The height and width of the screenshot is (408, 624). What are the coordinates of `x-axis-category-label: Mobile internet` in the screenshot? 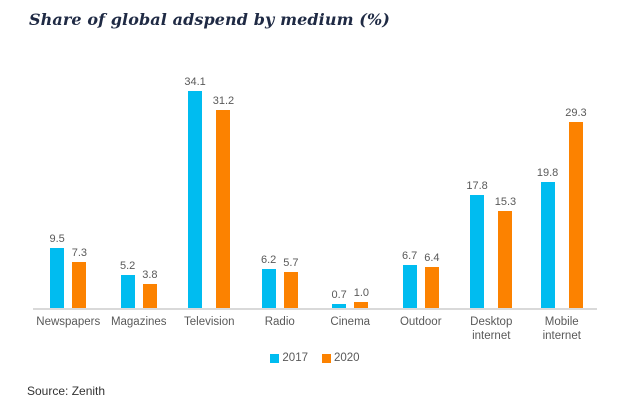 It's located at (561, 329).